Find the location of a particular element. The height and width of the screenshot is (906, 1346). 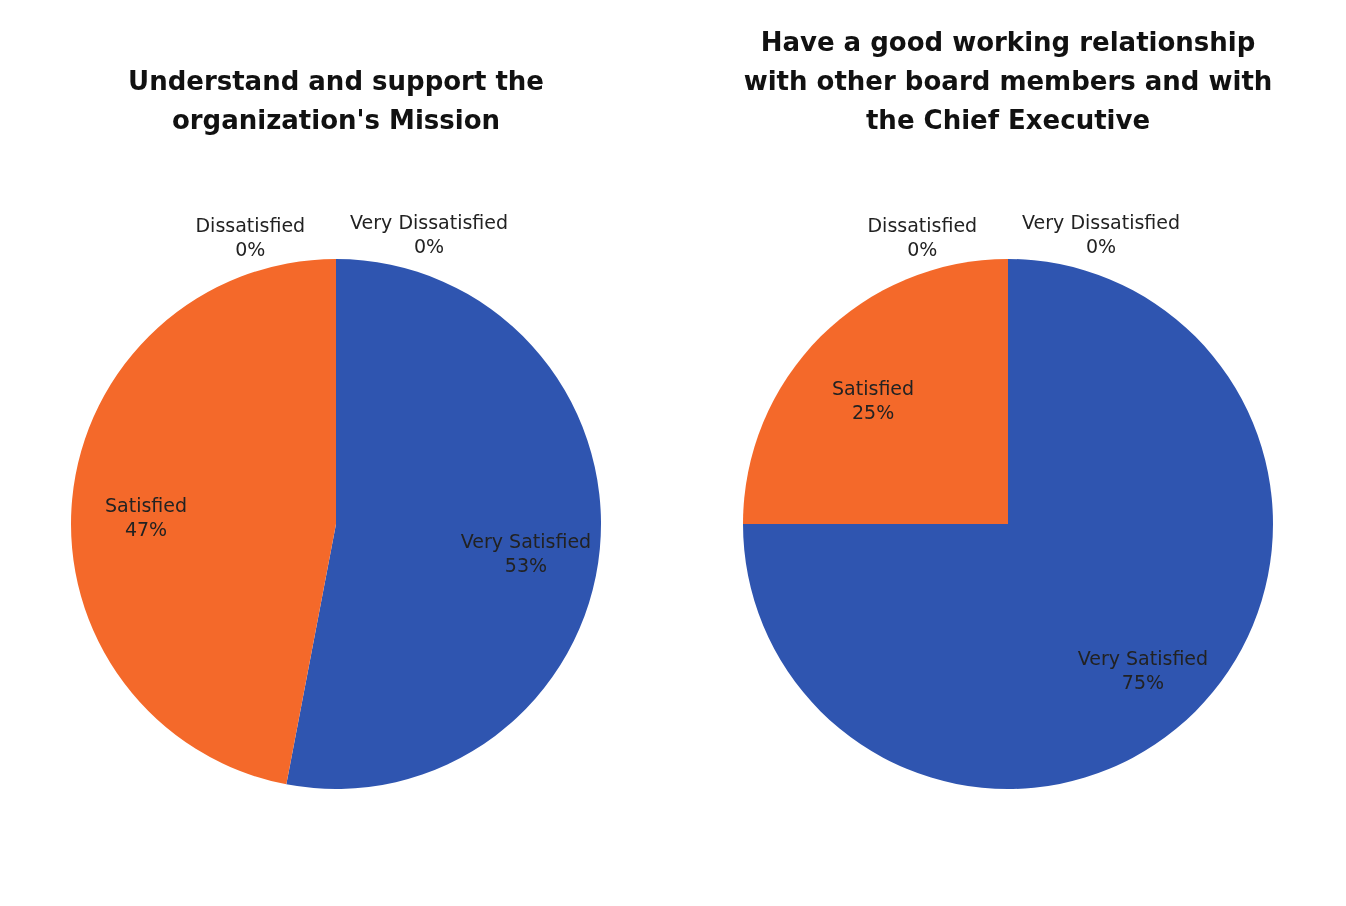

data-label: 47% is located at coordinates (146, 529).